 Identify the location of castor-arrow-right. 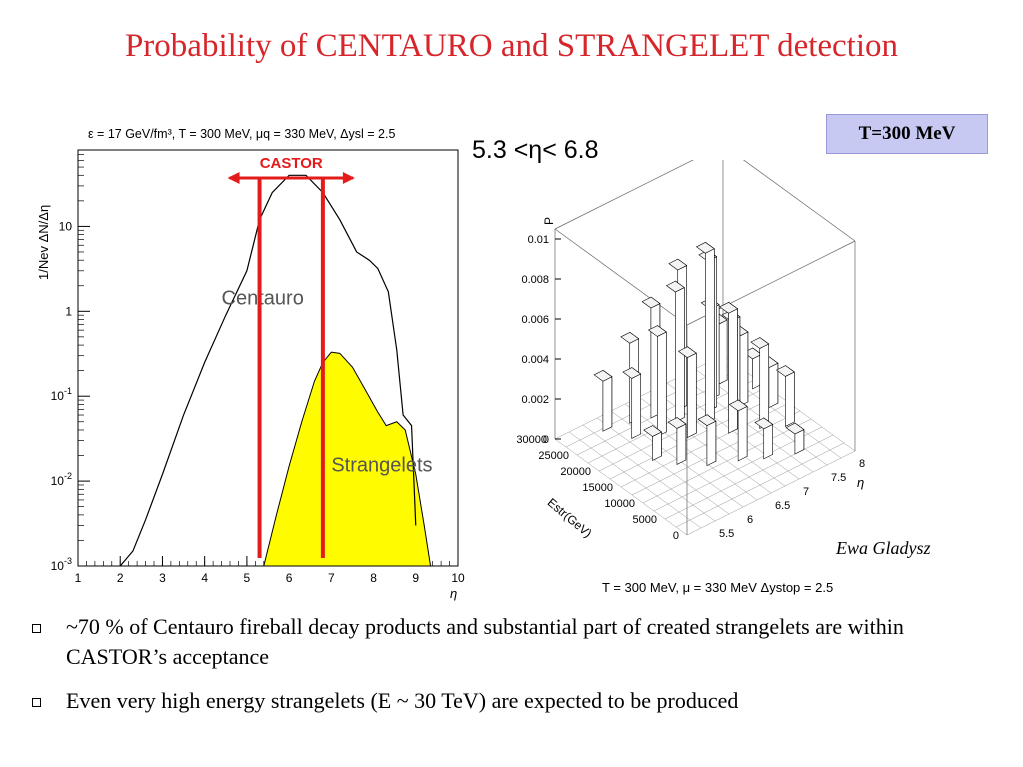
(348, 178).